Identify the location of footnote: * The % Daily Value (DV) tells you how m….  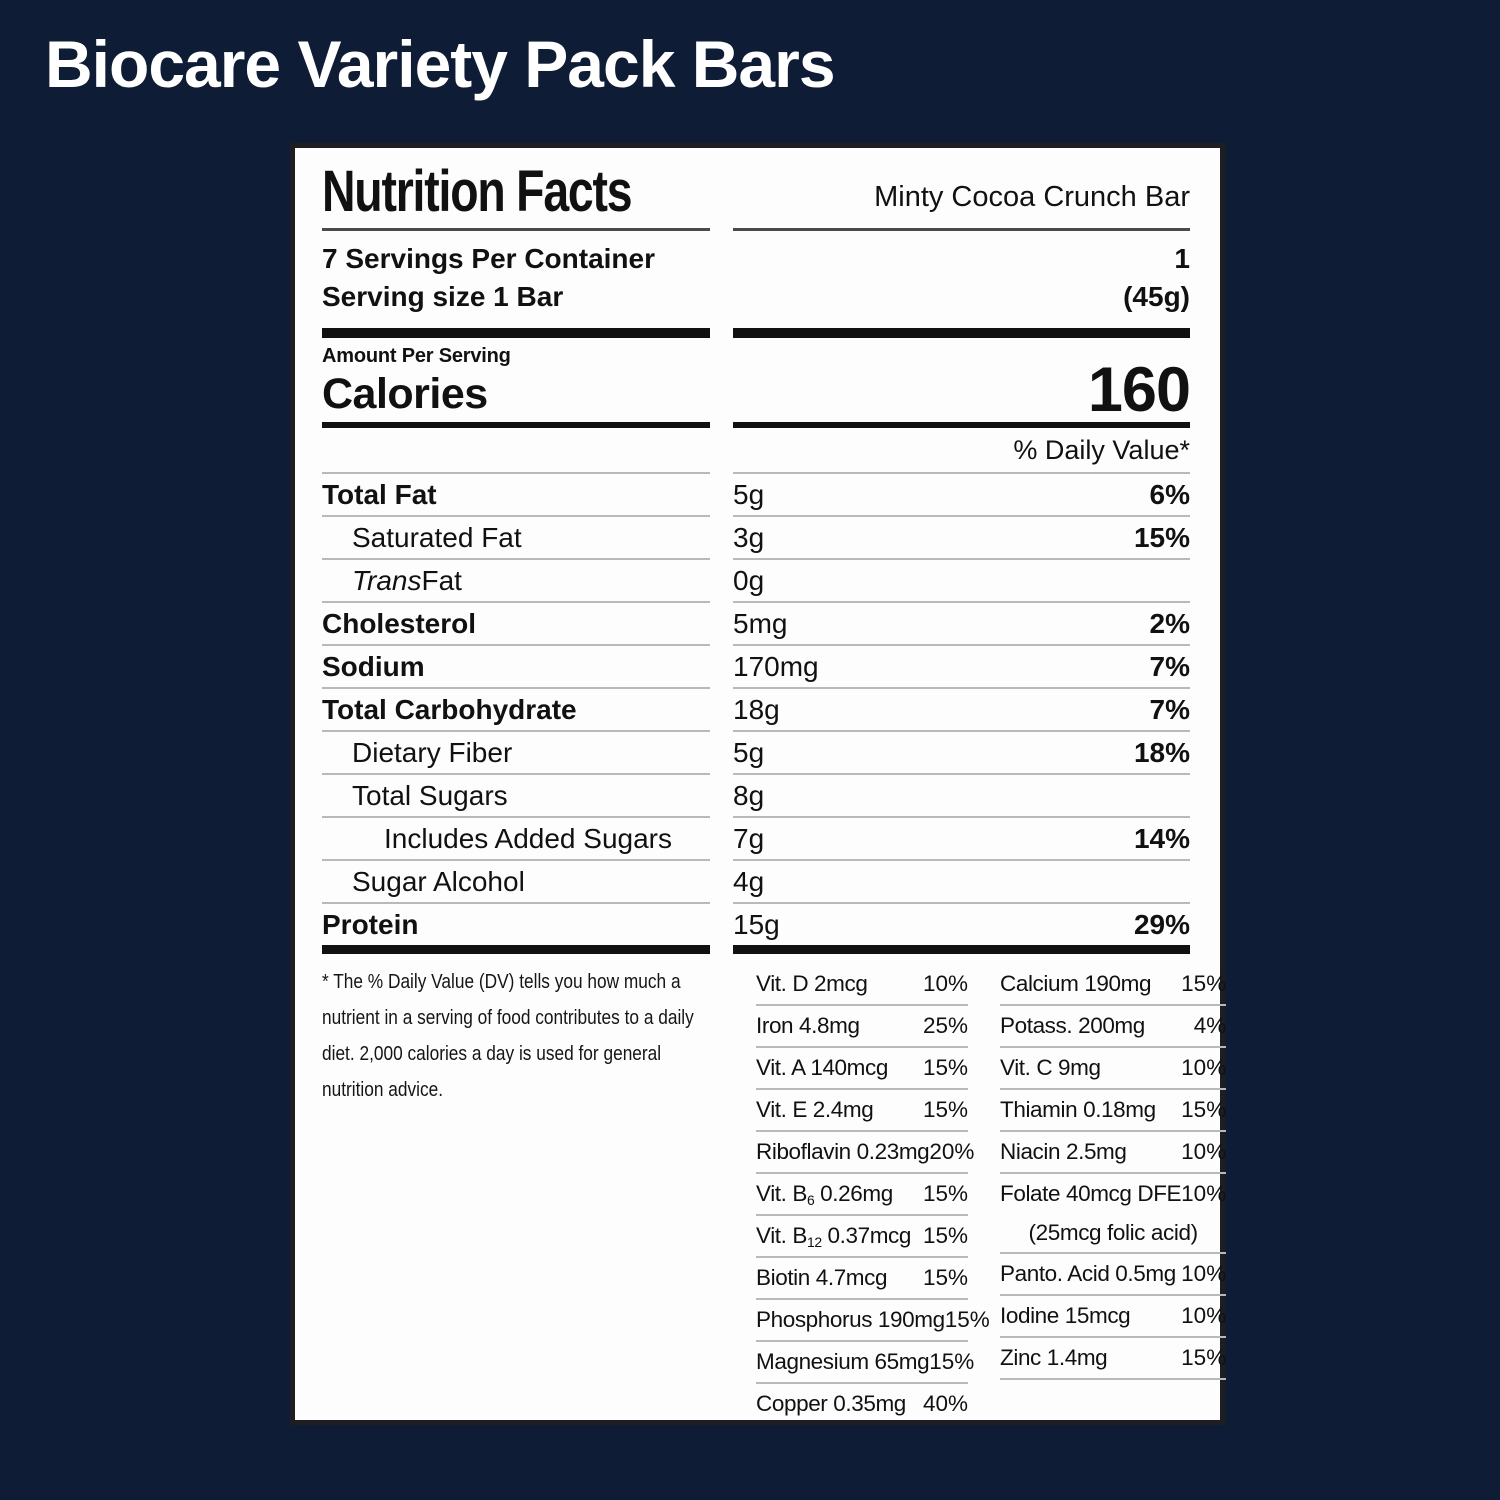
(508, 1035).